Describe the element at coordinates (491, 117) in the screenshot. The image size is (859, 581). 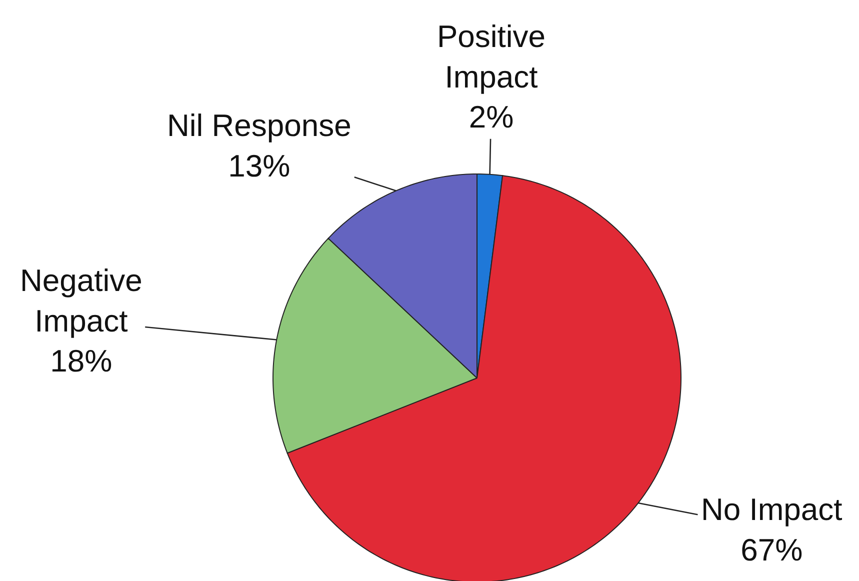
I see `data-label: 2%` at that location.